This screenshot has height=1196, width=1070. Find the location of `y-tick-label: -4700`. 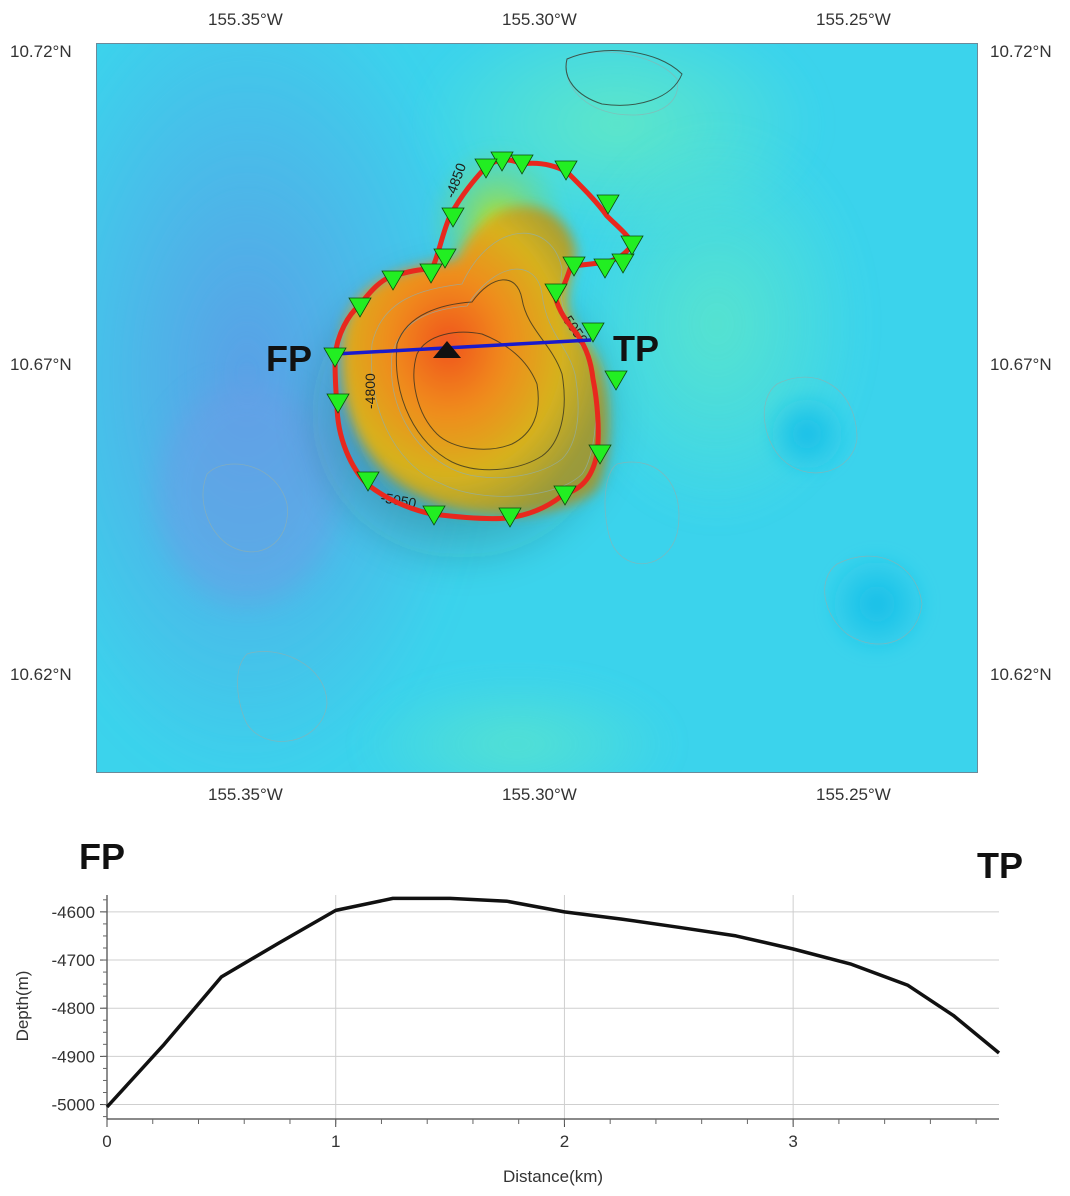

y-tick-label: -4700 is located at coordinates (73, 960).